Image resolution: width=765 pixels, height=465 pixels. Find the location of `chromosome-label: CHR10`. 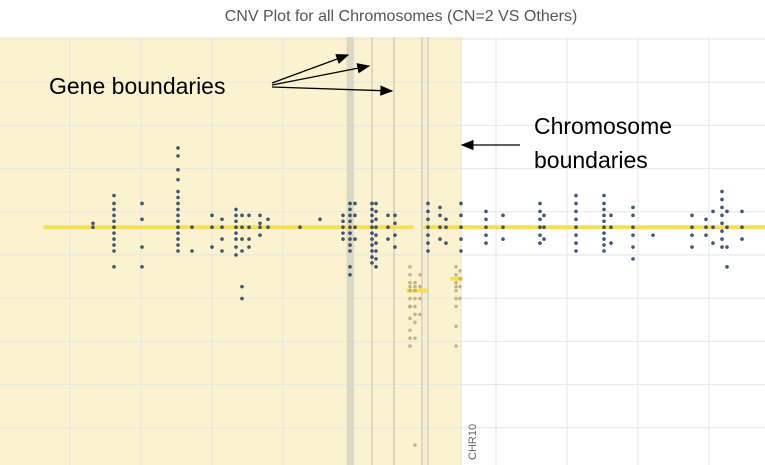

chromosome-label: CHR10 is located at coordinates (473, 442).